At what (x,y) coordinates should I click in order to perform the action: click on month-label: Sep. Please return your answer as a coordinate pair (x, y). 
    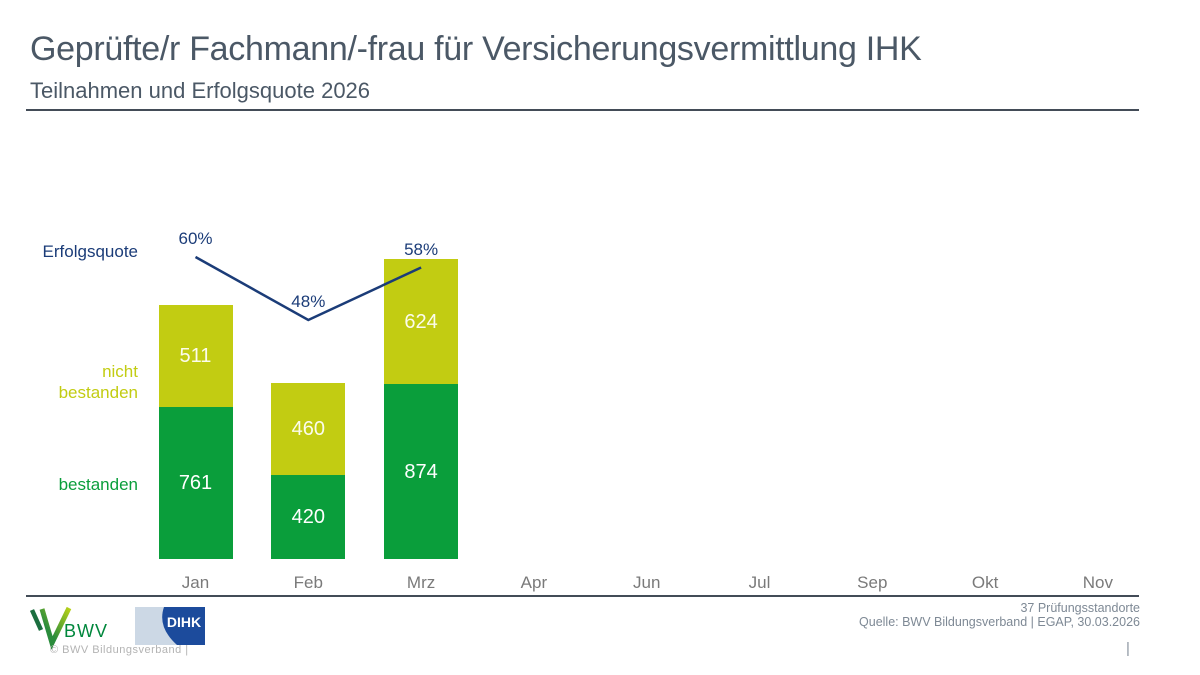
    Looking at the image, I should click on (872, 582).